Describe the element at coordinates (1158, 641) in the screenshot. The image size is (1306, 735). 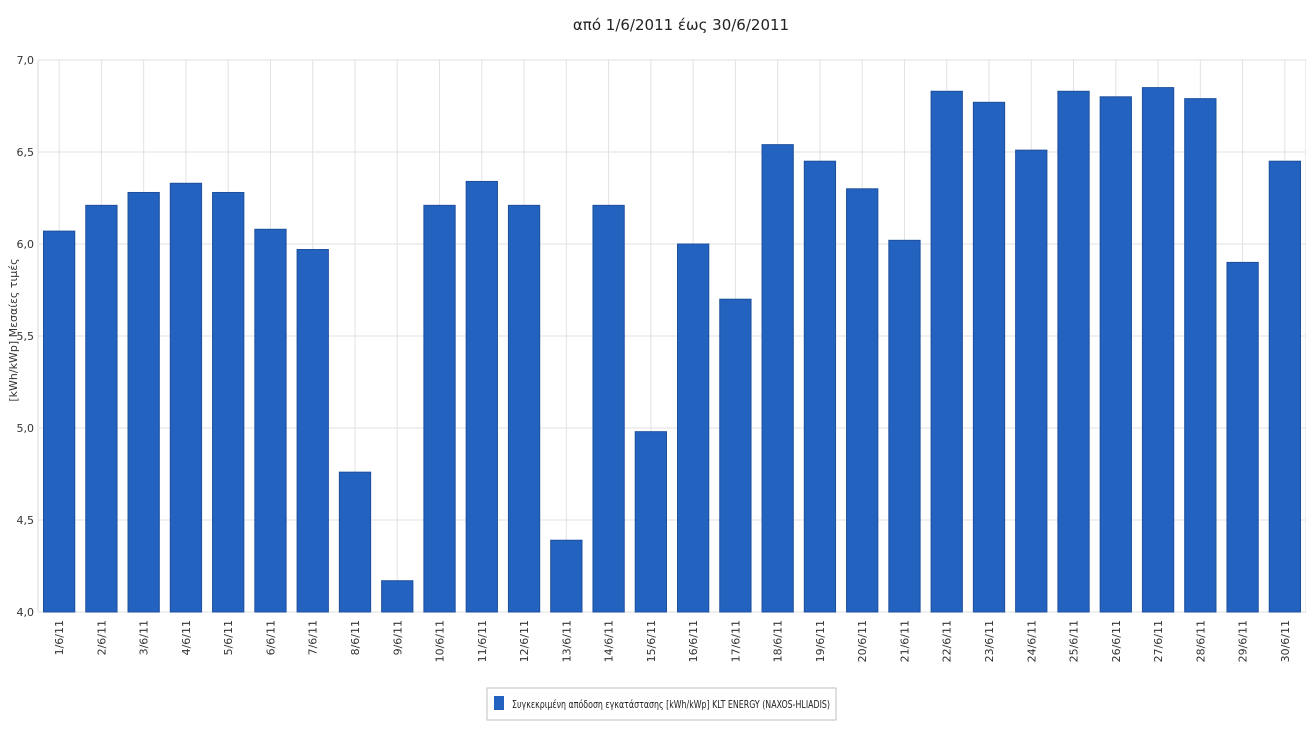
I see `x-tick-label: 27/6/11` at that location.